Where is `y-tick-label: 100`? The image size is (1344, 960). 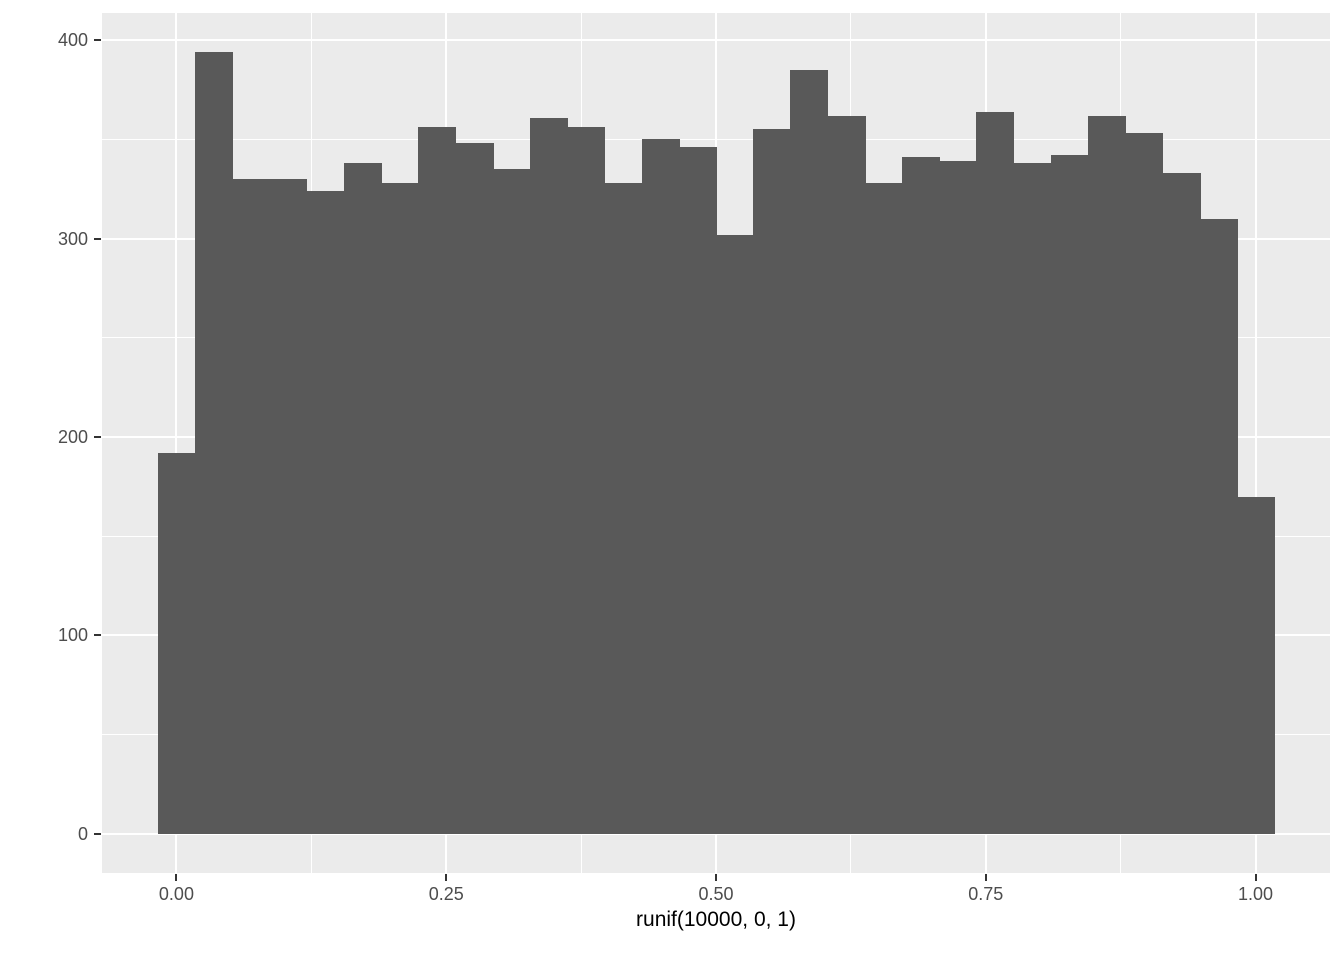
y-tick-label: 100 is located at coordinates (72, 635).